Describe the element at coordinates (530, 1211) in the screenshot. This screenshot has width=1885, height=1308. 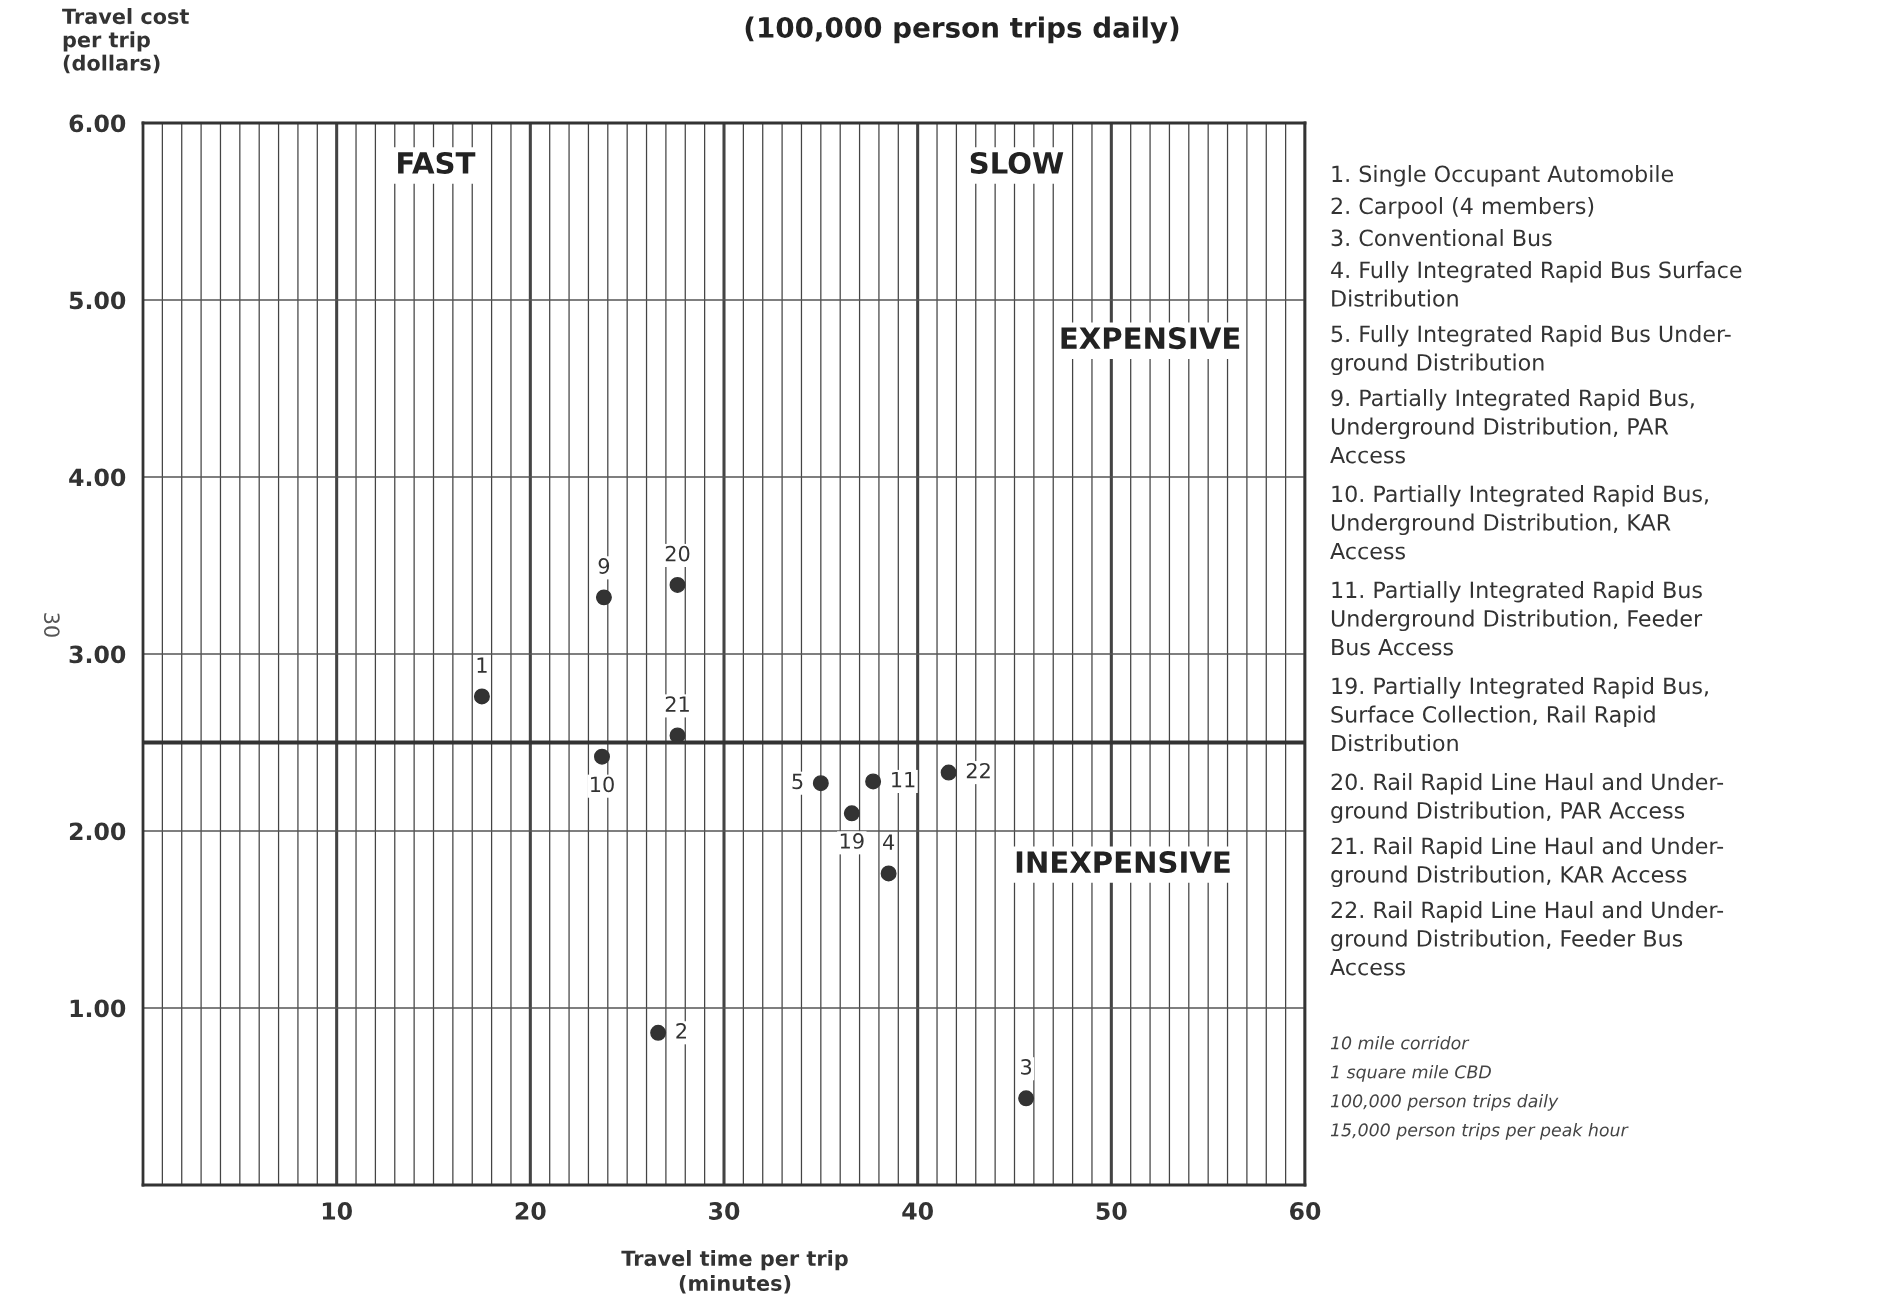
I see `x-tick-label: 20` at that location.